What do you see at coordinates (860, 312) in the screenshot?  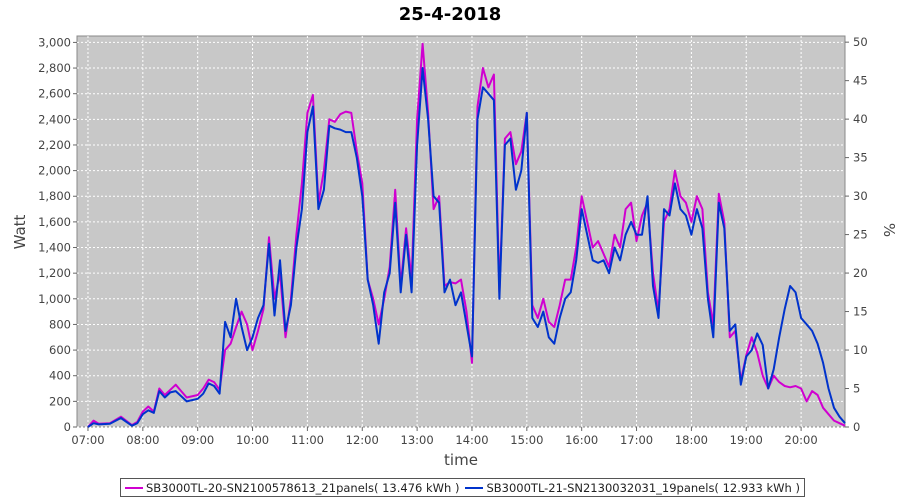 I see `y2-tick-label: 15` at bounding box center [860, 312].